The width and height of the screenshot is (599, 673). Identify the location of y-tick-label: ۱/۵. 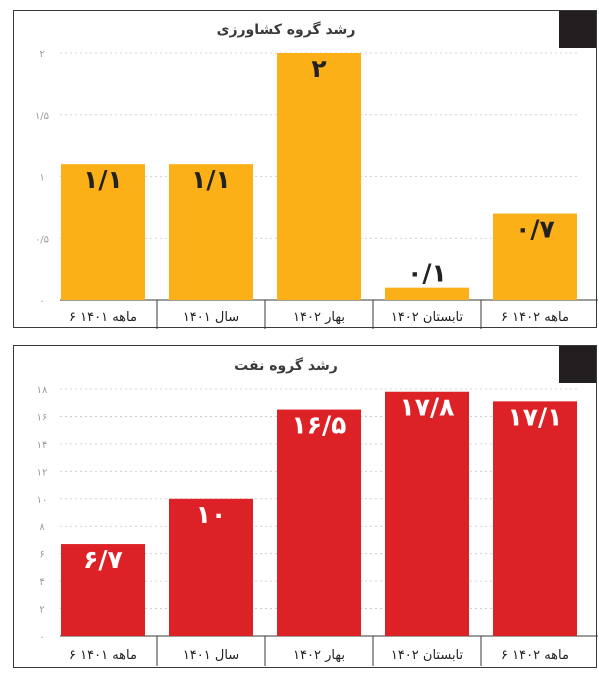
(42, 116).